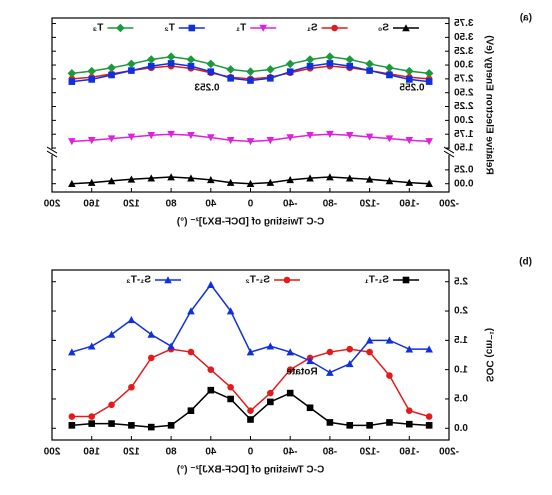 The image size is (552, 495). What do you see at coordinates (211, 204) in the screenshot?
I see `x-tick-label: 40` at bounding box center [211, 204].